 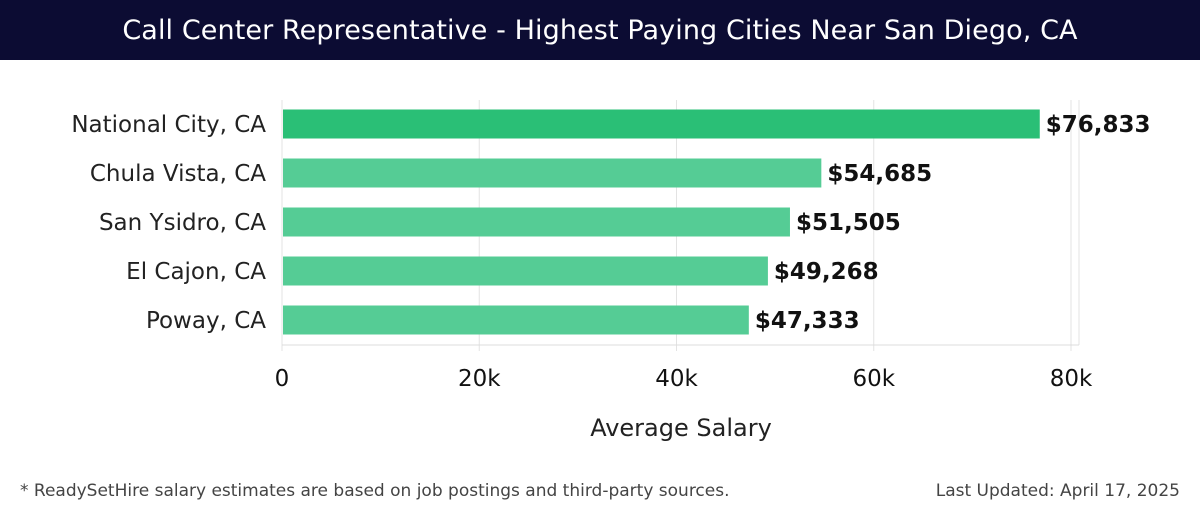 What do you see at coordinates (953, 223) in the screenshot?
I see `value-labels: $76,833 $54,685 $51,505 $49,268 $47,333` at bounding box center [953, 223].